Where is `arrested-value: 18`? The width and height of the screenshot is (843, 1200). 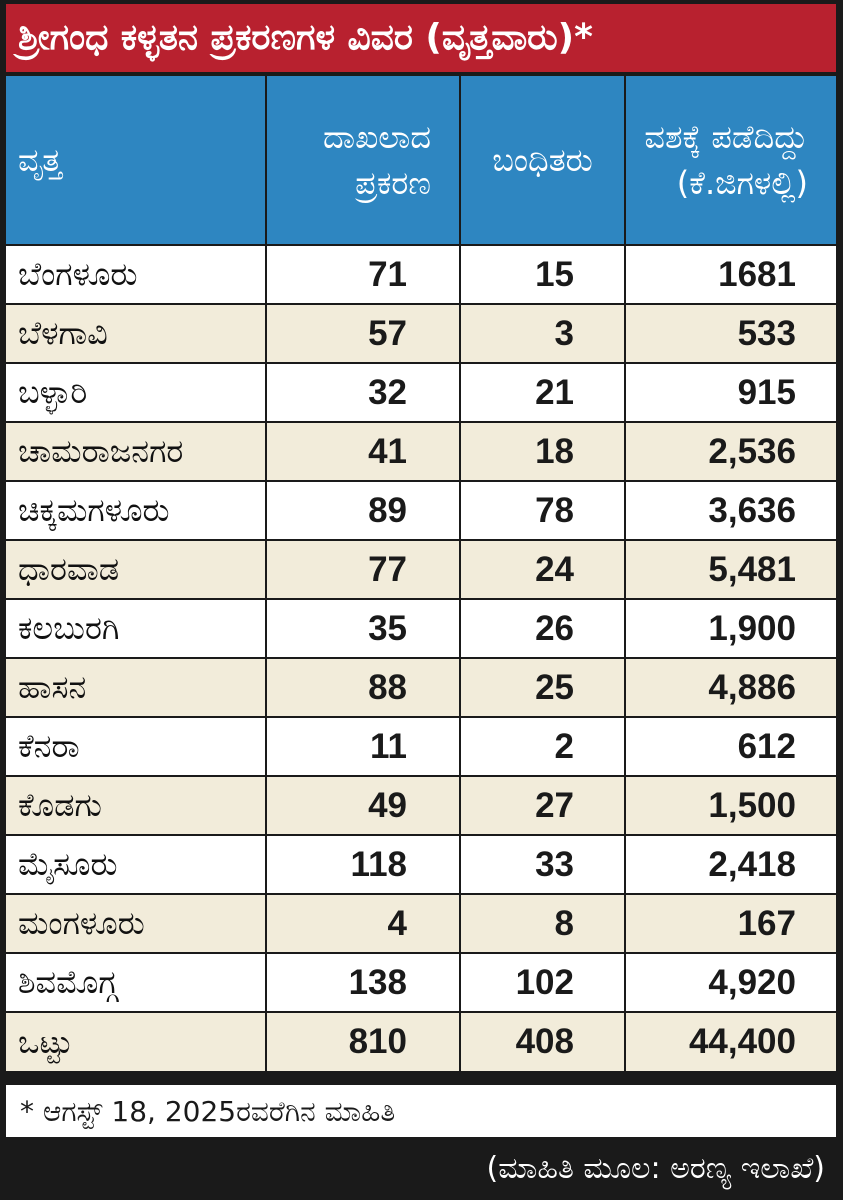
arrested-value: 18 is located at coordinates (543, 451).